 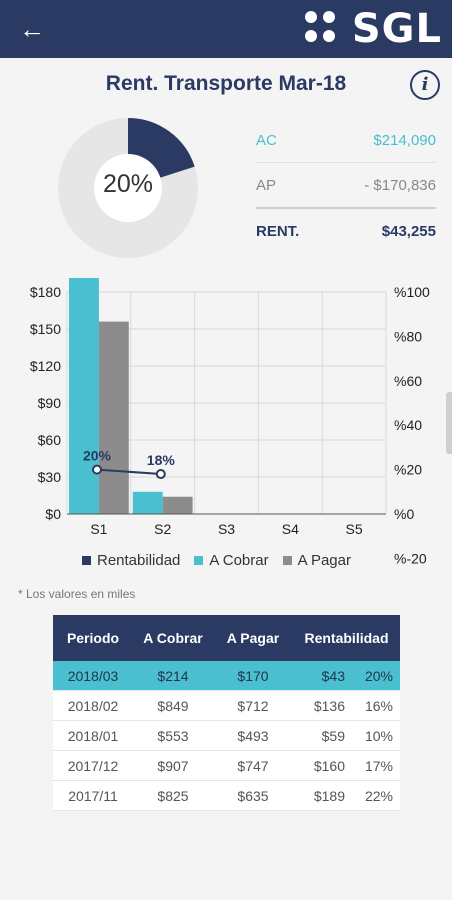 What do you see at coordinates (290, 529) in the screenshot?
I see `x-tick: S4` at bounding box center [290, 529].